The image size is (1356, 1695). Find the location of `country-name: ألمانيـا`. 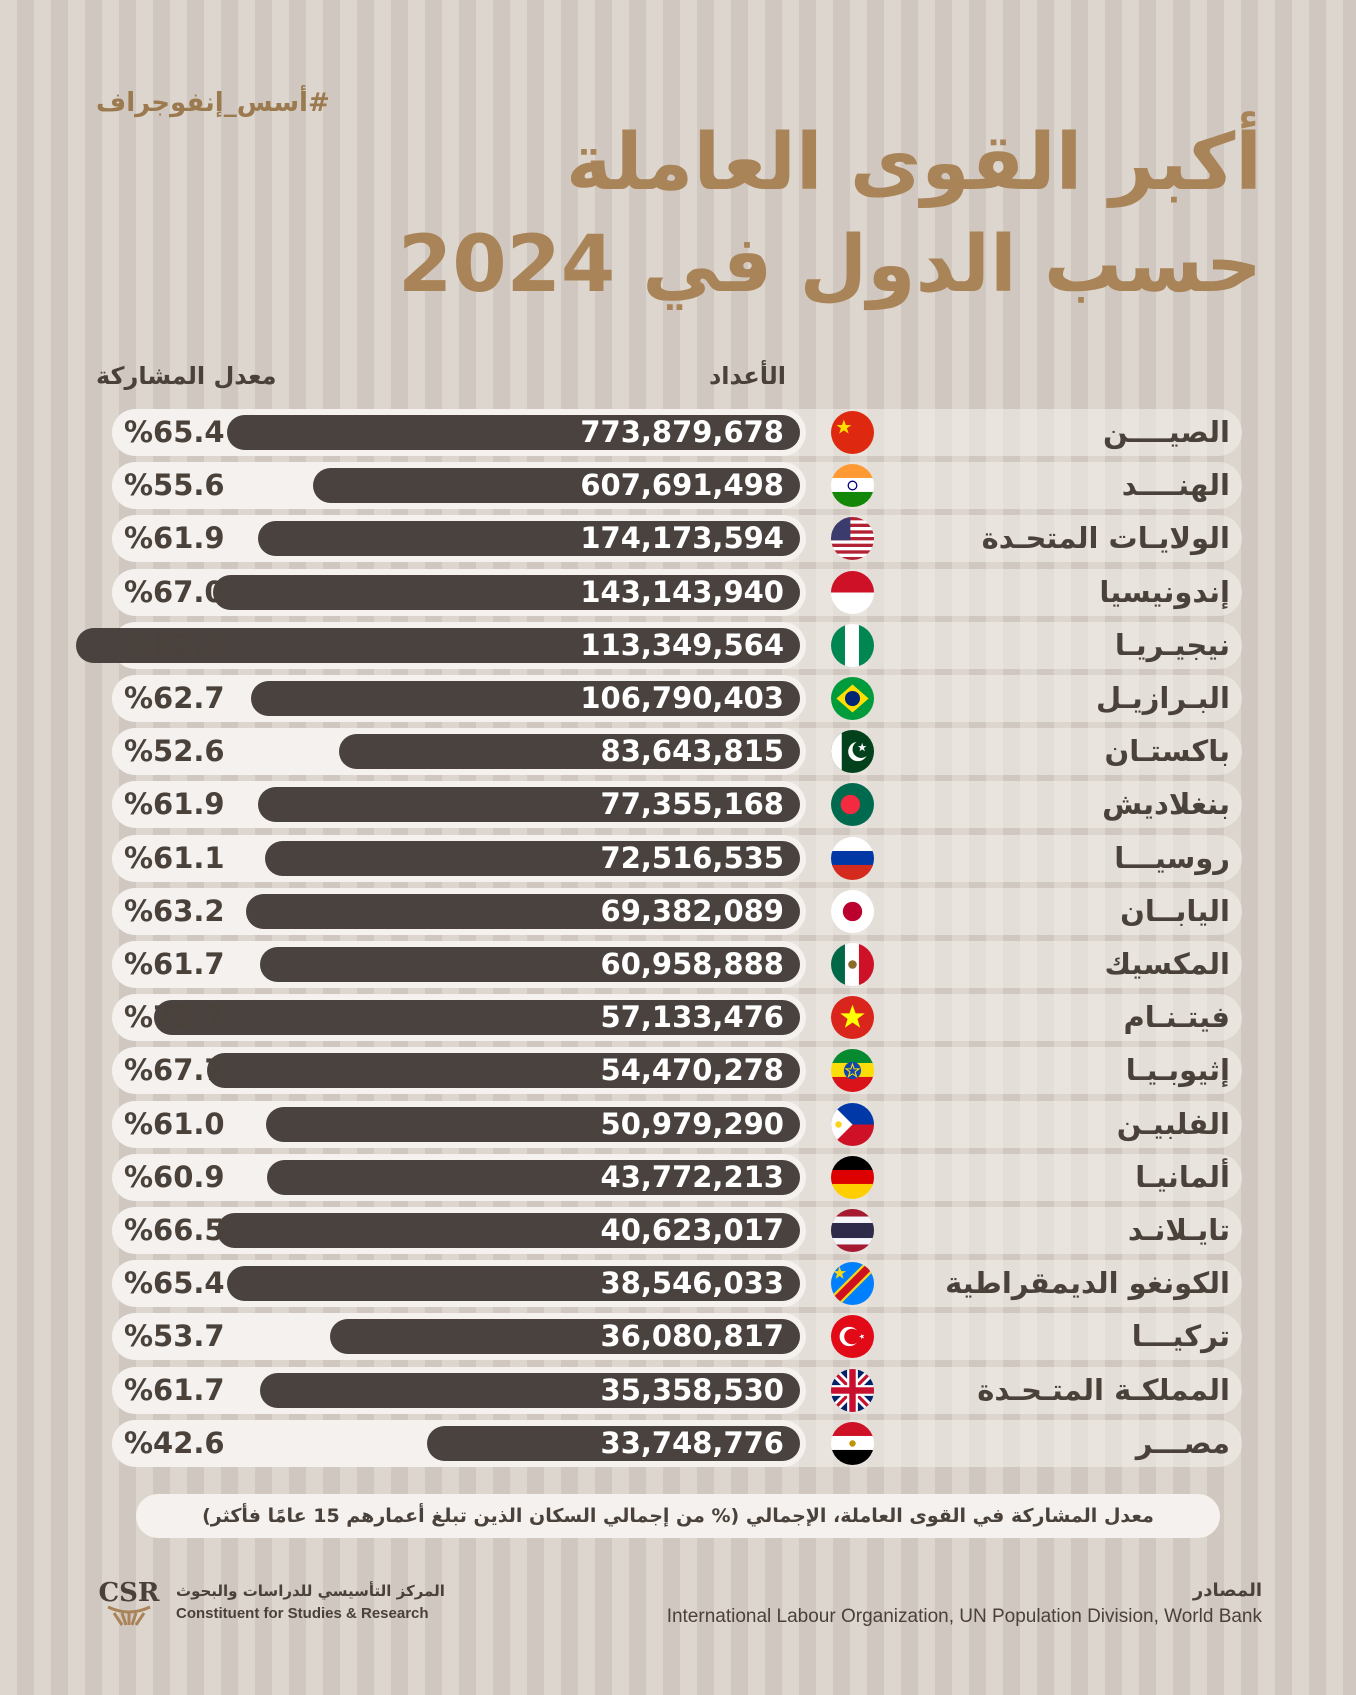

country-name: ألمانيـا is located at coordinates (1182, 1176).